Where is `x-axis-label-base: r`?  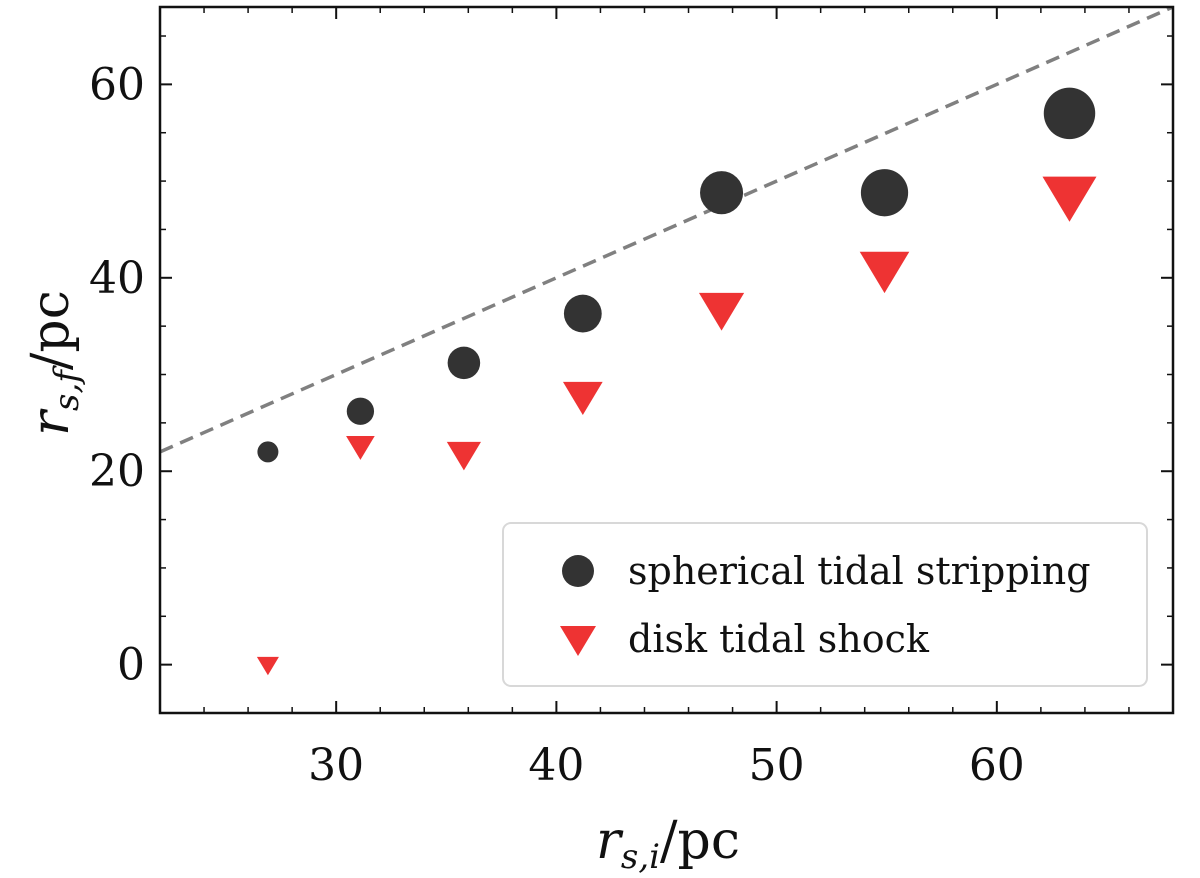
x-axis-label-base: r is located at coordinates (610, 841).